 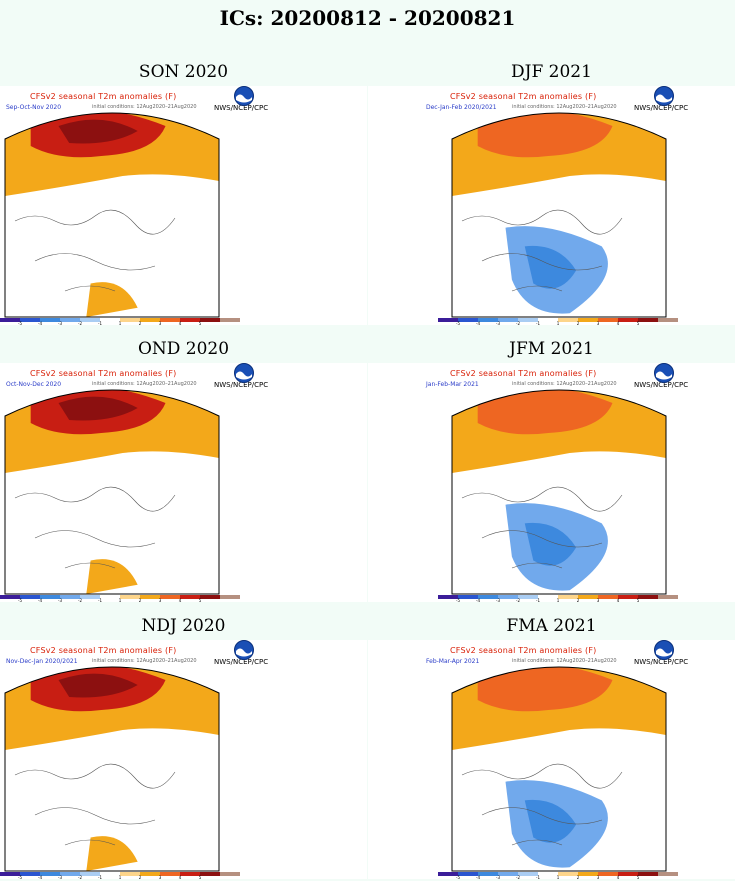 What do you see at coordinates (461, 107) in the screenshot?
I see `map-months: Dec-Jan-Feb 2020/2021` at bounding box center [461, 107].